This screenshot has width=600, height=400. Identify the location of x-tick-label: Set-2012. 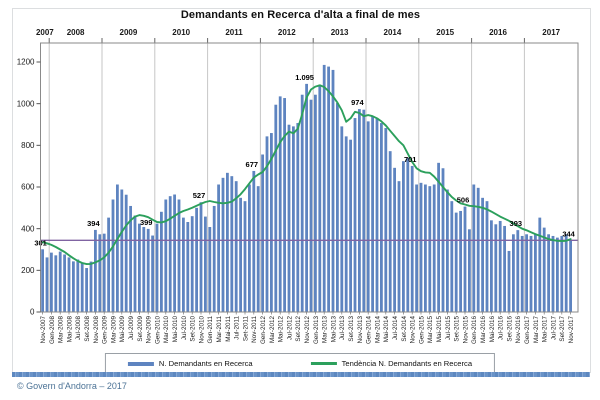
(298, 329).